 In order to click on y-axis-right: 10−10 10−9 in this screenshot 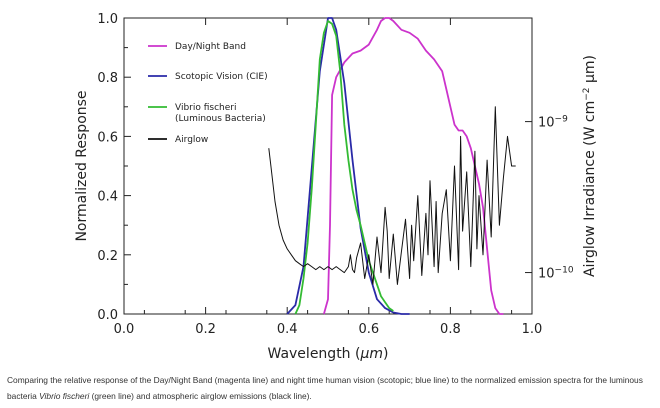, I will do `click(549, 198)`.